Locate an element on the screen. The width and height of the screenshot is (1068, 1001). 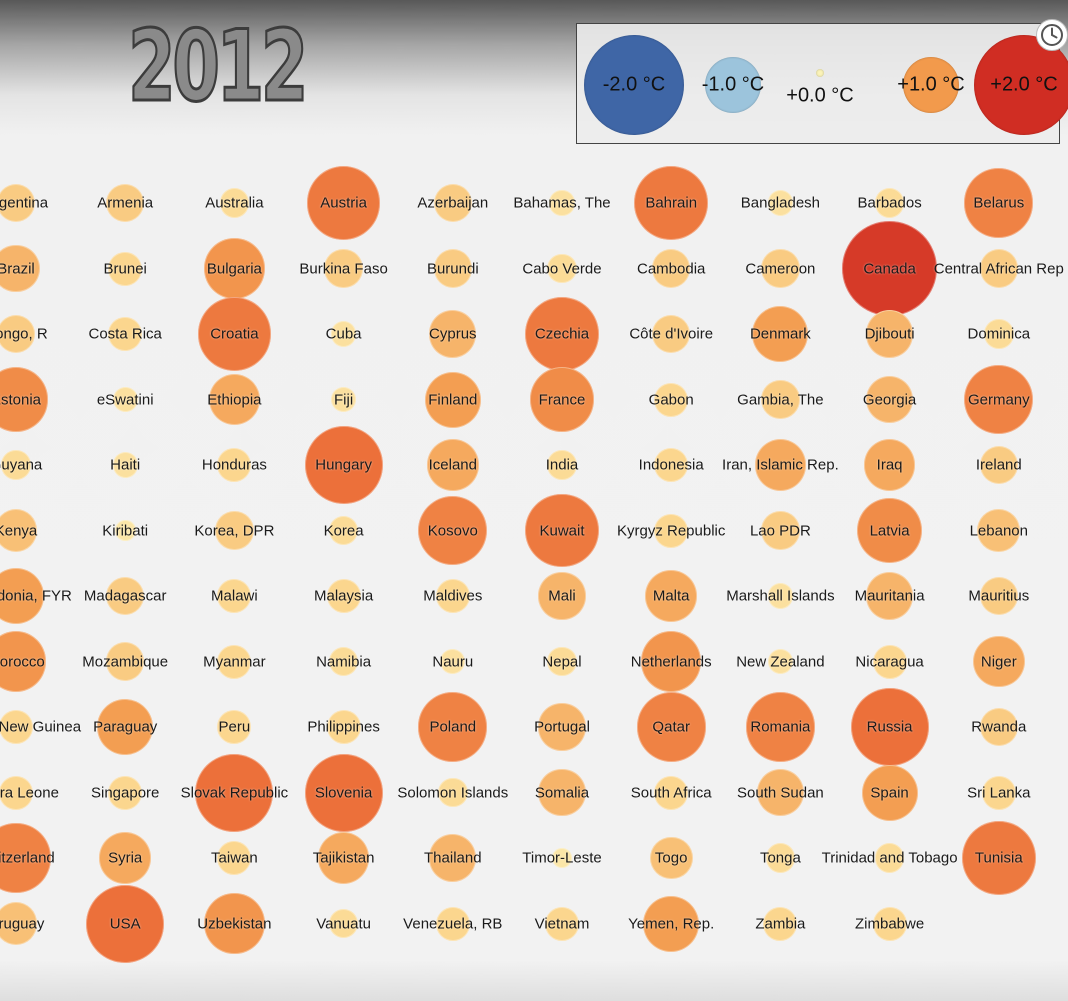
bubble-czechia is located at coordinates (562, 334).